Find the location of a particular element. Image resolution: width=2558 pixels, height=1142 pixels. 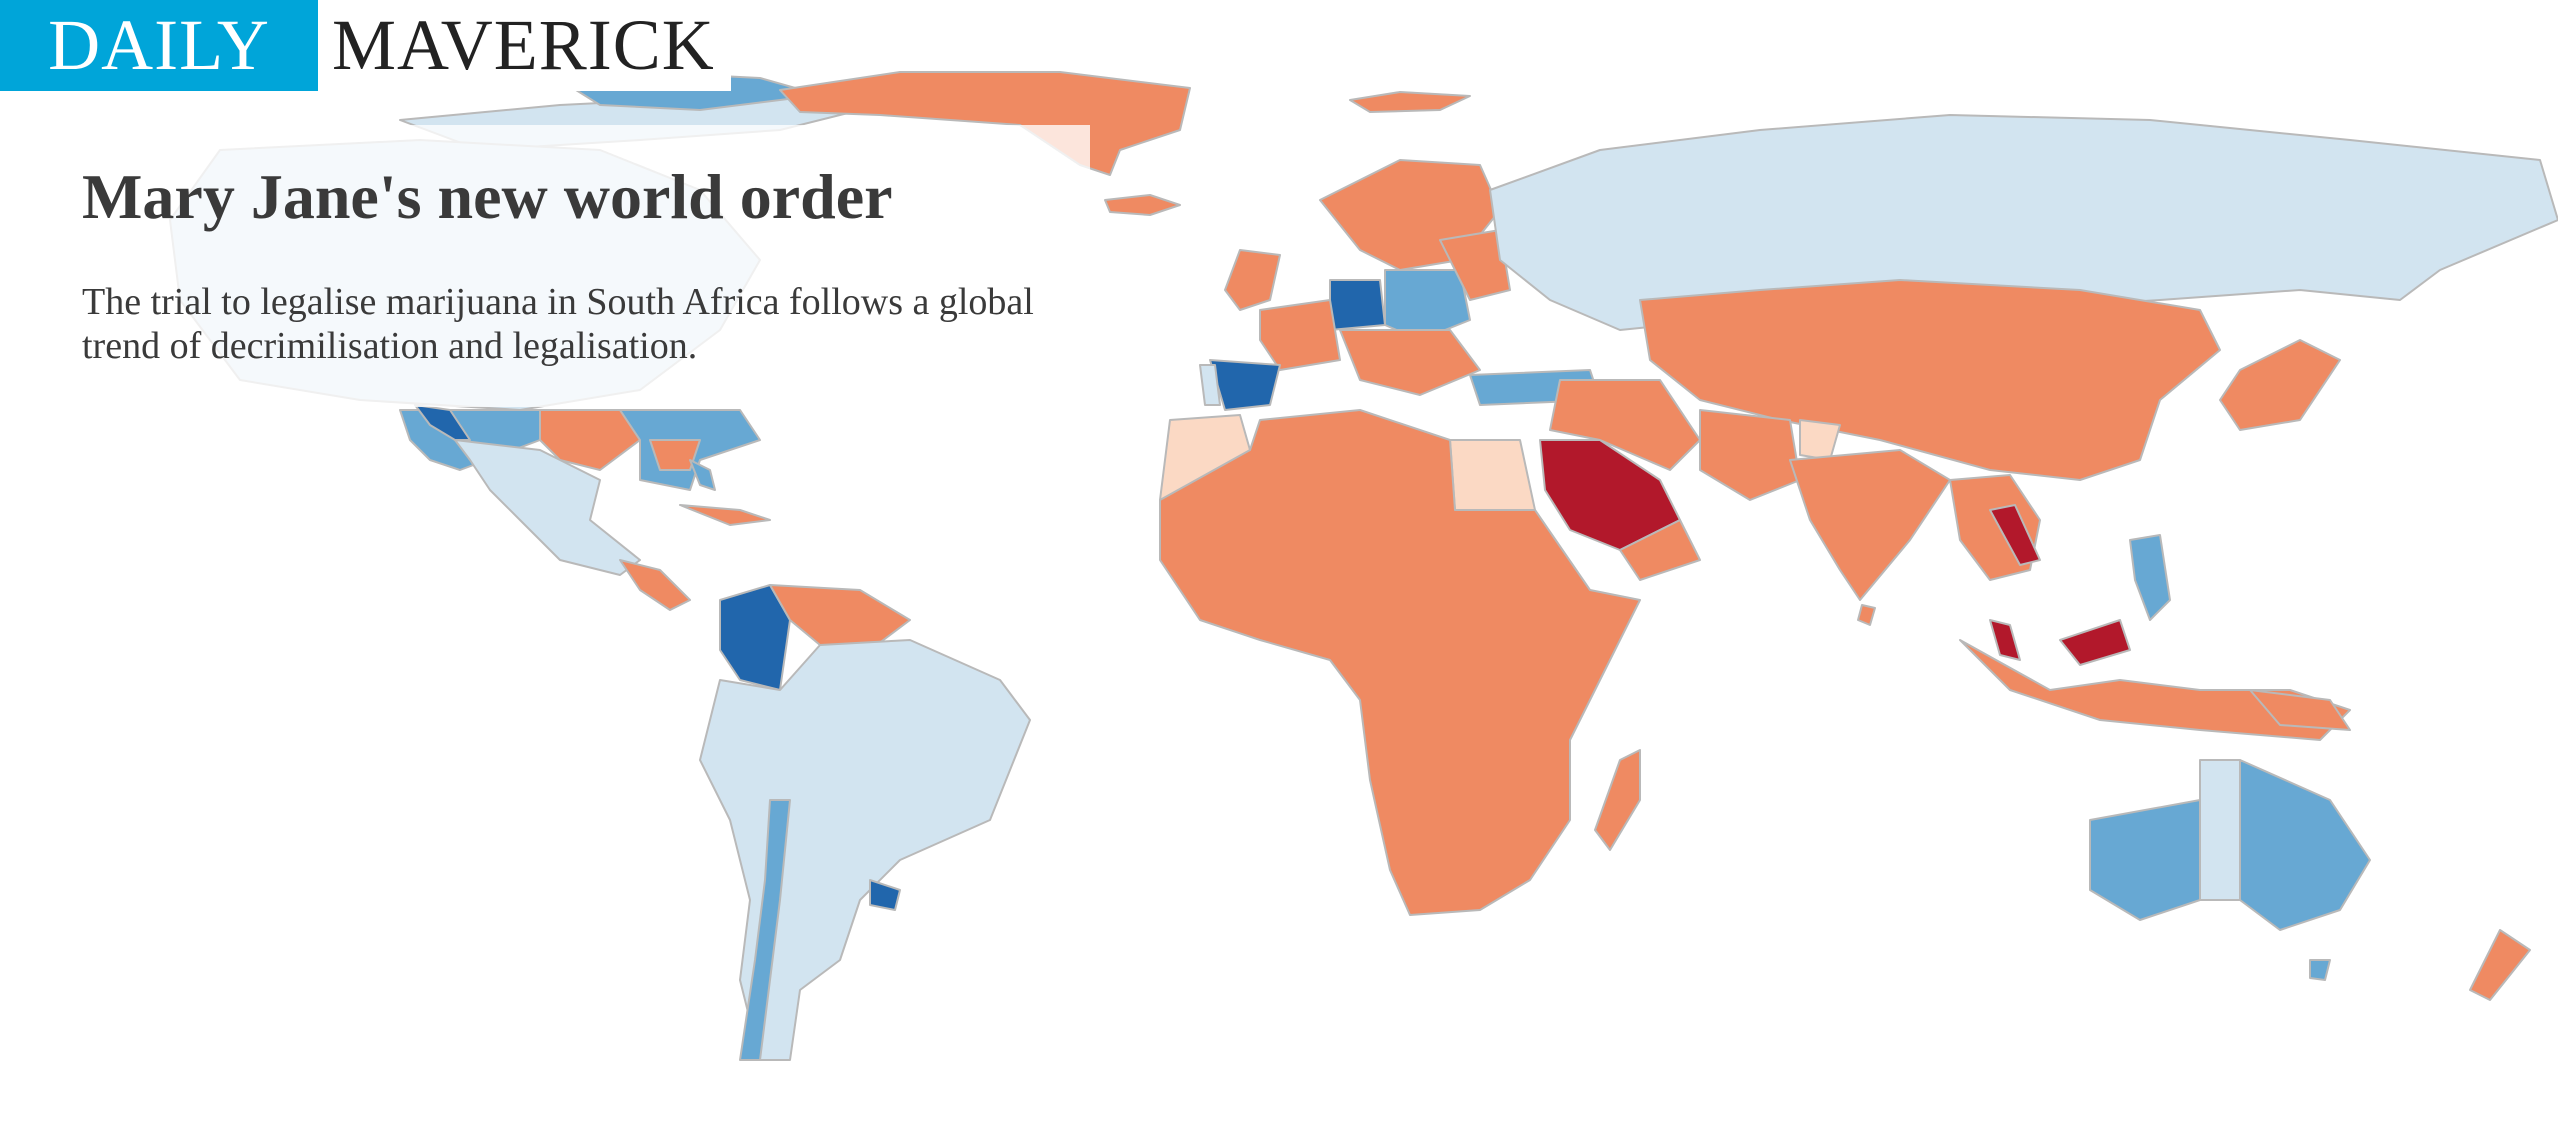

region-korea-japan is located at coordinates (2280, 385).